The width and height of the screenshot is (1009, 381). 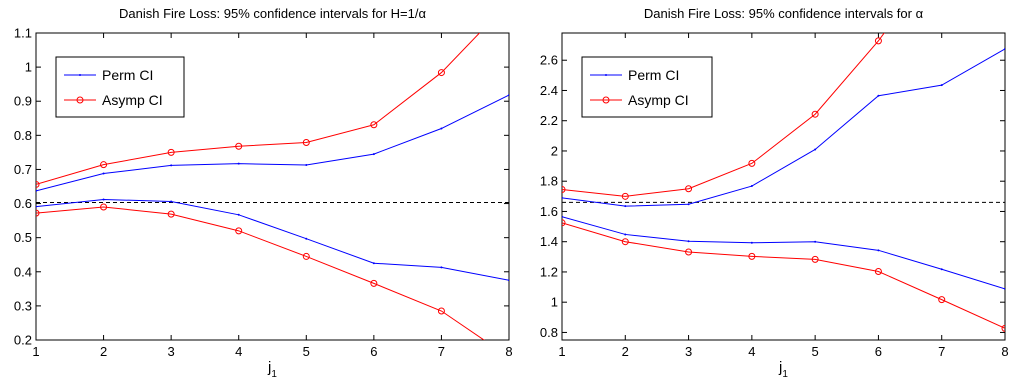 What do you see at coordinates (23, 33) in the screenshot?
I see `y-tick-label: 1.1` at bounding box center [23, 33].